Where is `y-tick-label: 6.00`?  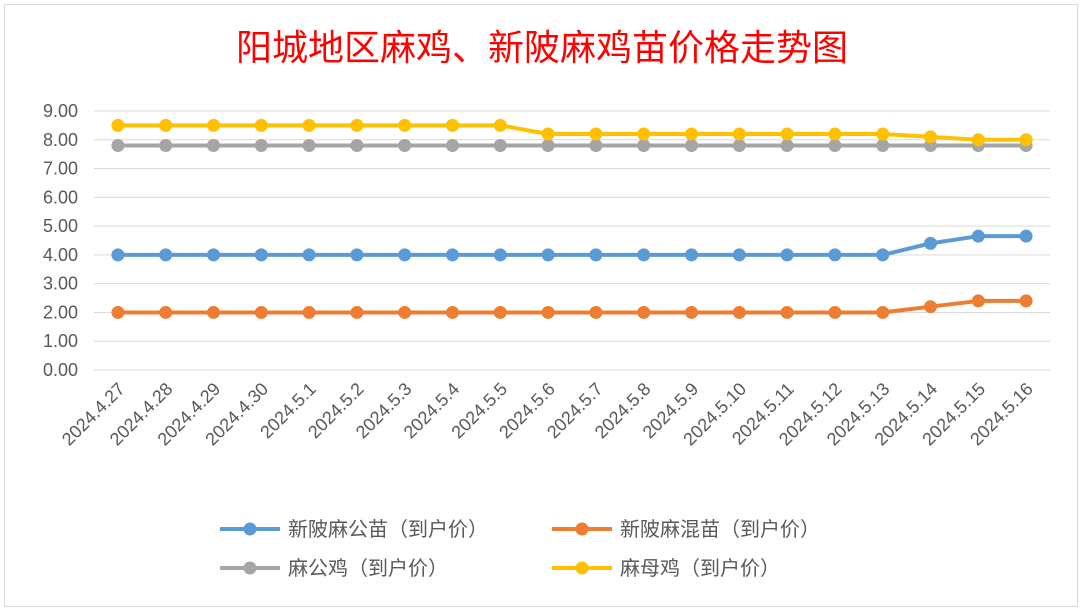 y-tick-label: 6.00 is located at coordinates (60, 197).